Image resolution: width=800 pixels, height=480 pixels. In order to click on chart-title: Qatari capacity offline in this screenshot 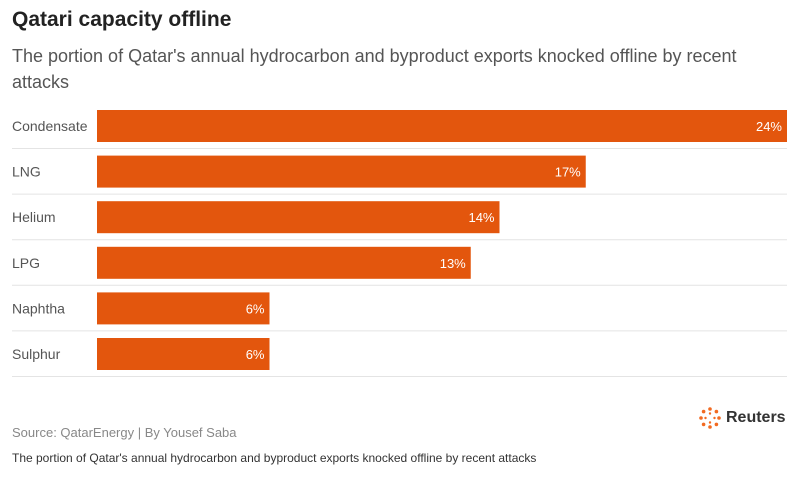, I will do `click(122, 19)`.